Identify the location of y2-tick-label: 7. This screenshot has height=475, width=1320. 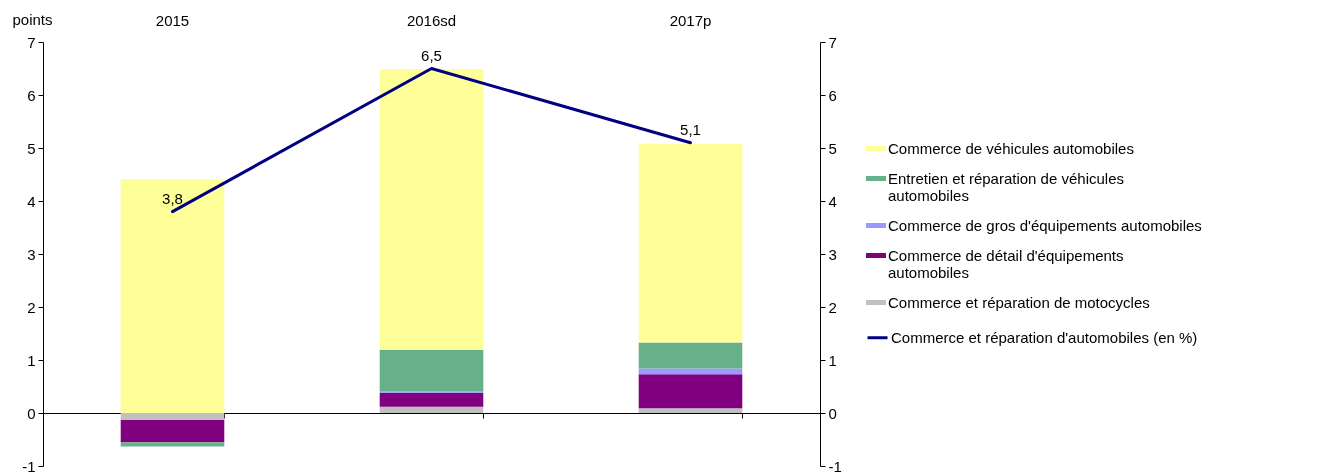
(832, 42).